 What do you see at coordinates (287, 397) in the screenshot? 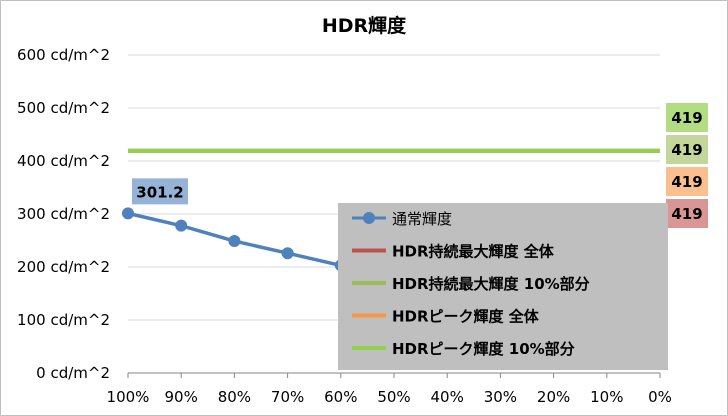
I see `x-tick-label: 70%` at bounding box center [287, 397].